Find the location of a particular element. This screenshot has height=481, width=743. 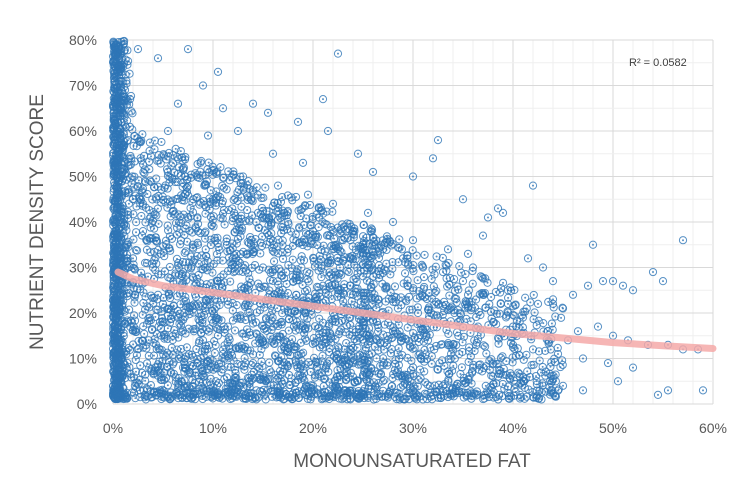

y-tick-label: 70% is located at coordinates (83, 86).